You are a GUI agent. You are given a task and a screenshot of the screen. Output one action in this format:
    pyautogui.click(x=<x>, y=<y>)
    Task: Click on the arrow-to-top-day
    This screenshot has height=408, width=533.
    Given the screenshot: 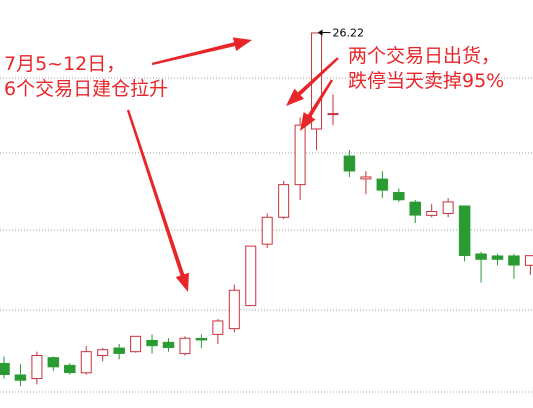 What is the action you would take?
    pyautogui.click(x=312, y=81)
    